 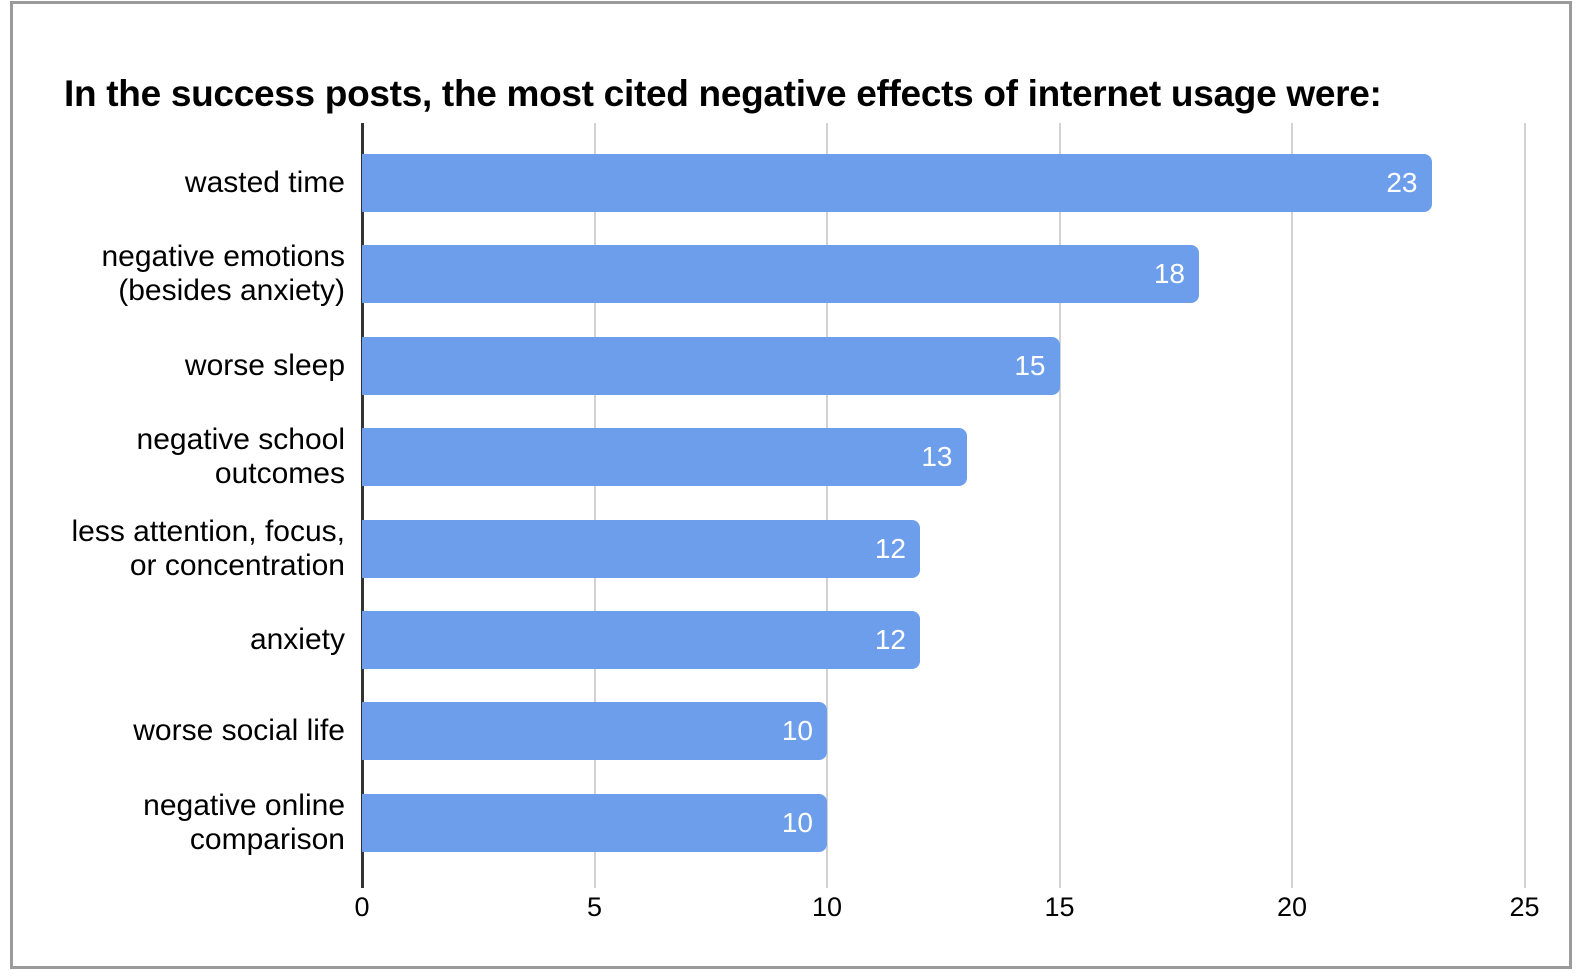 I want to click on category-label: negative school outcomes, so click(x=240, y=457).